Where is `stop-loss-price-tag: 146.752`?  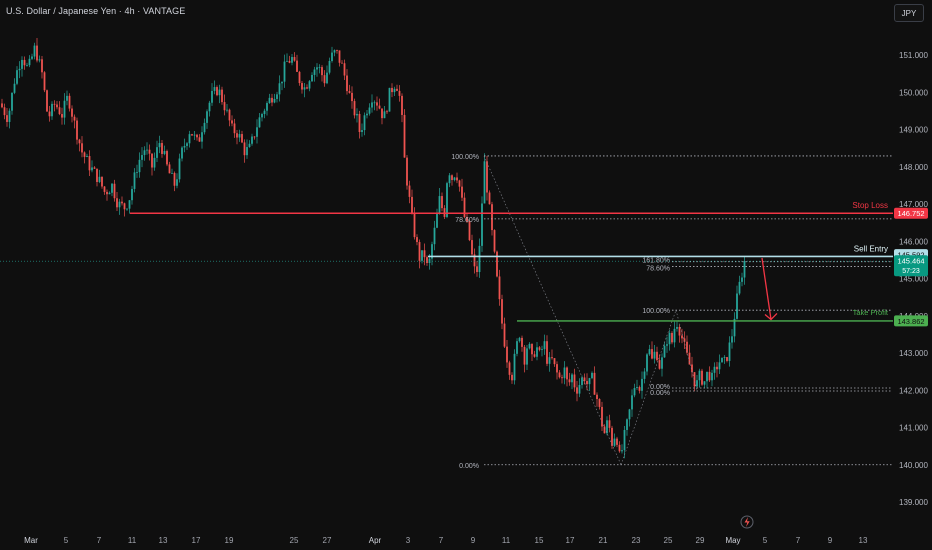
stop-loss-price-tag: 146.752 is located at coordinates (910, 213).